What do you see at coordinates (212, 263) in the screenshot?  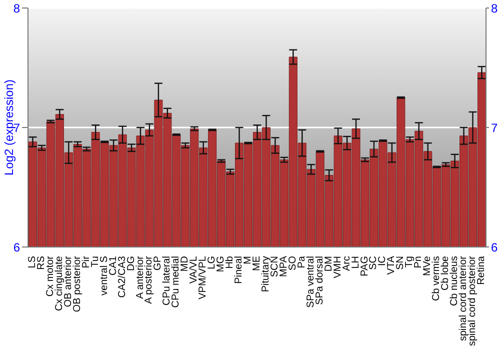 I see `x-tick-label: LG` at bounding box center [212, 263].